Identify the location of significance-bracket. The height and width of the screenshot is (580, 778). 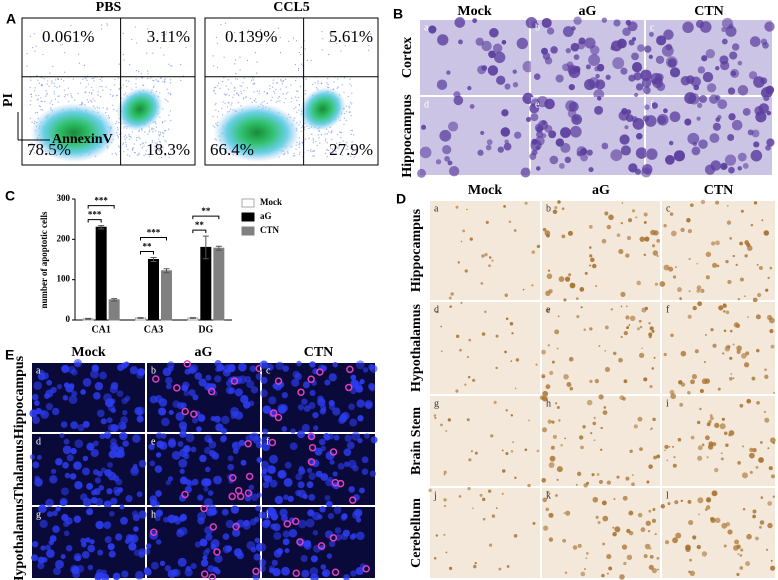
(199, 231).